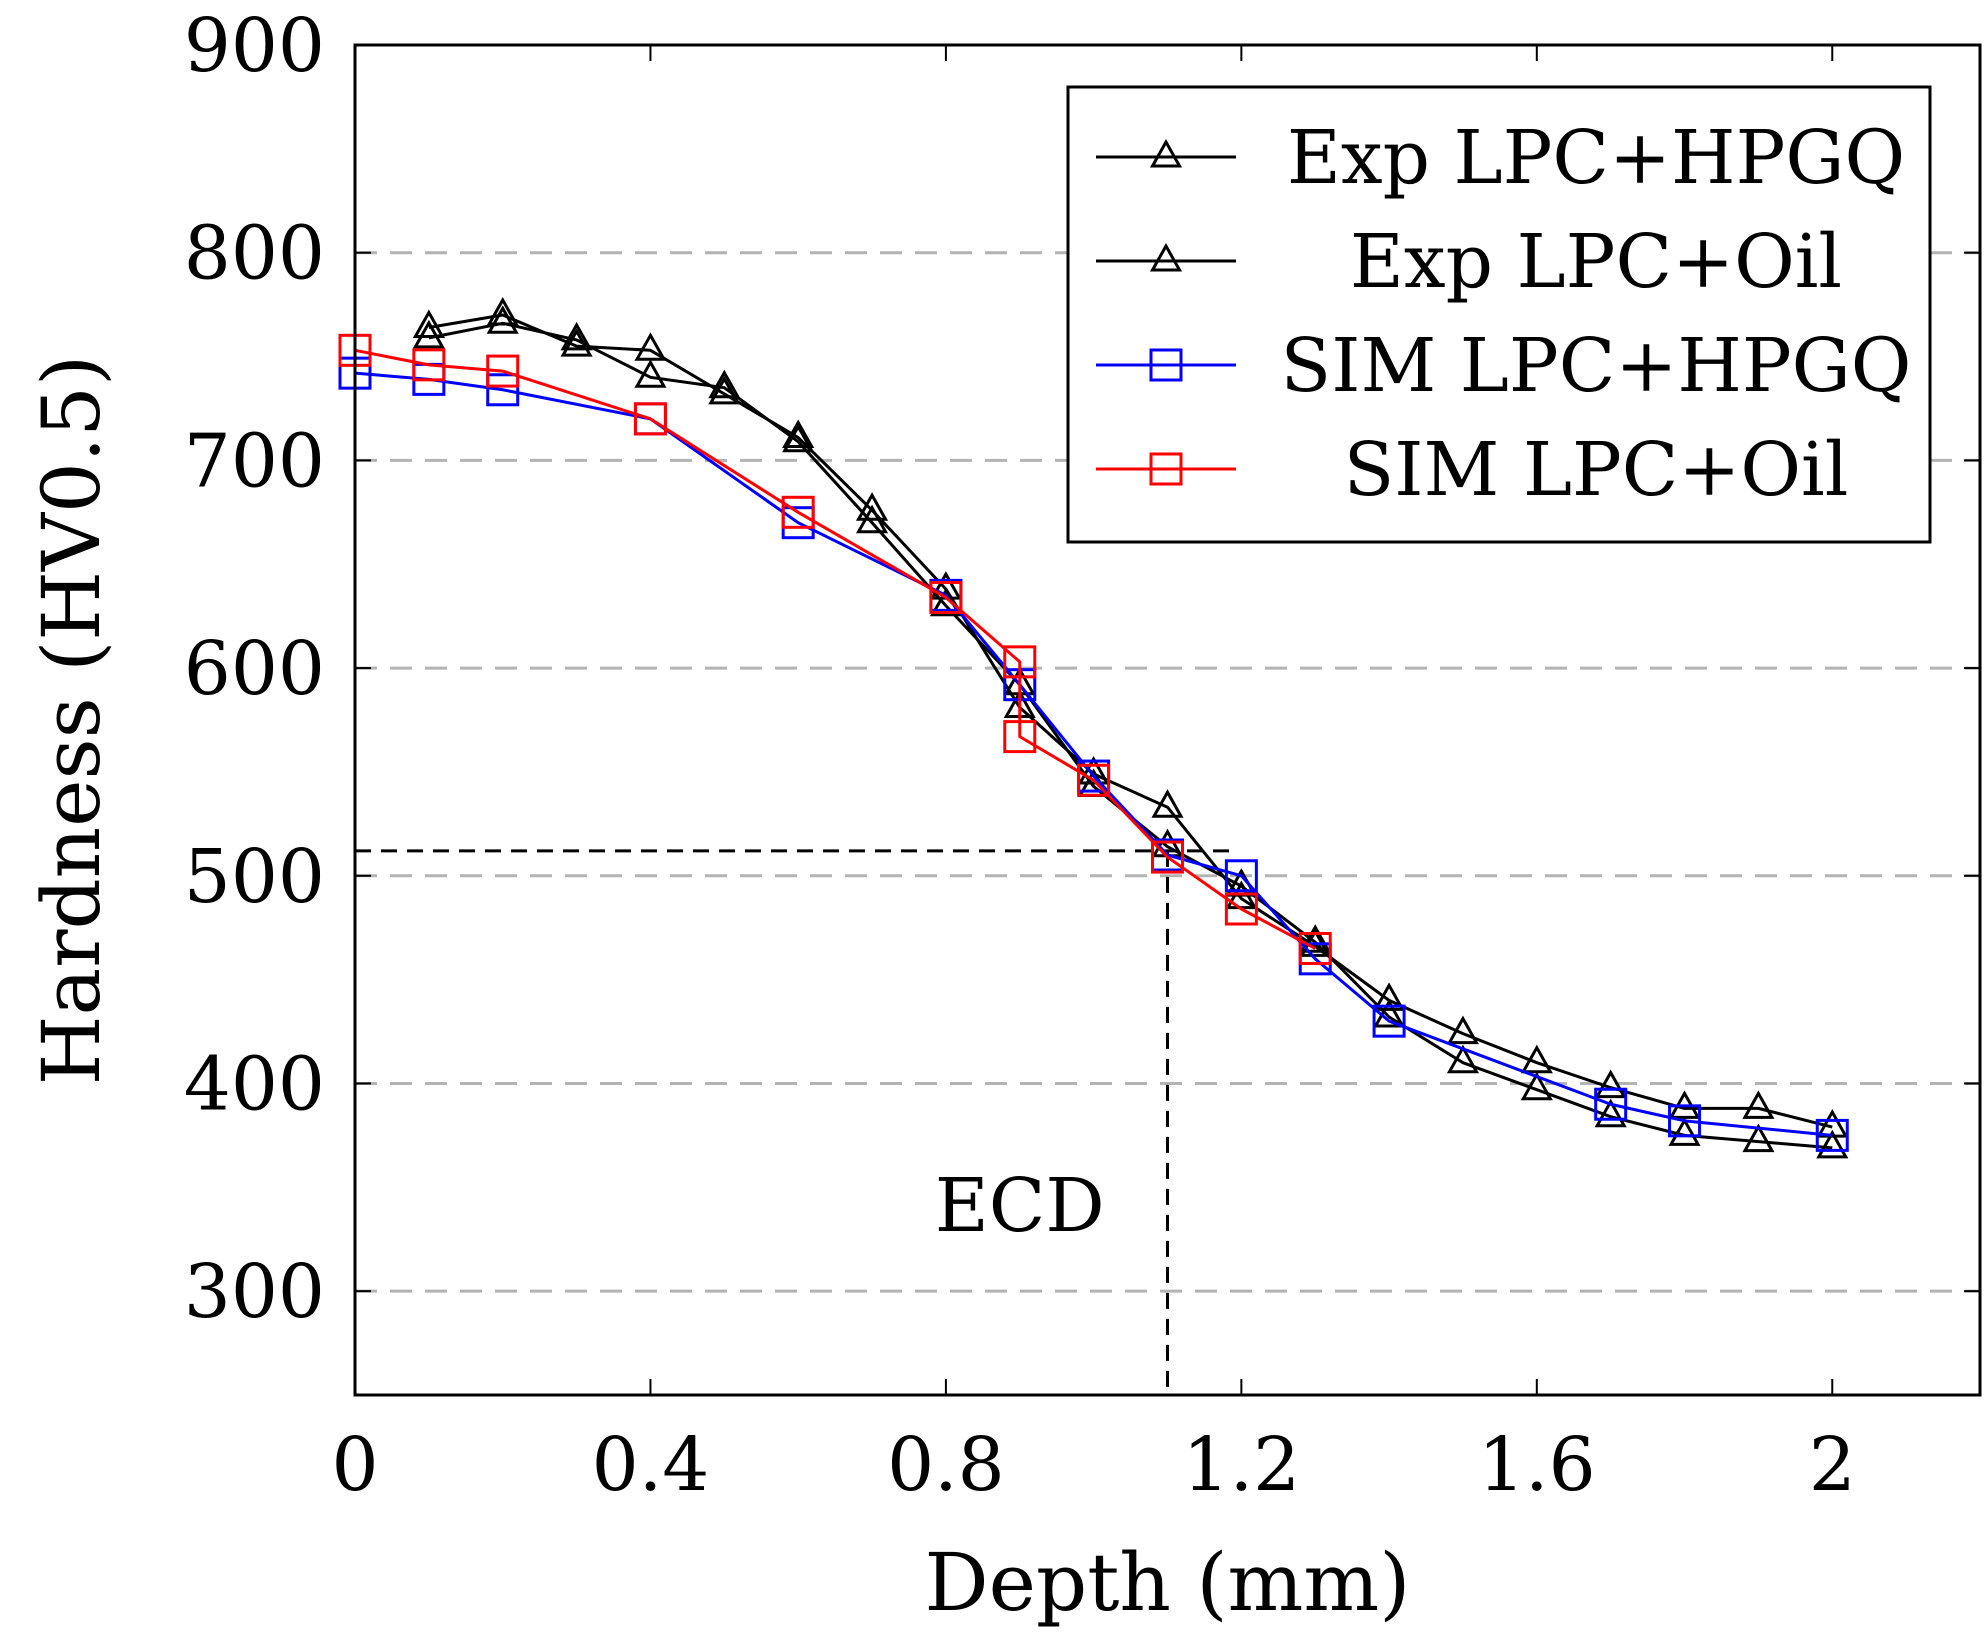 This screenshot has height=1646, width=1987. Describe the element at coordinates (254, 461) in the screenshot. I see `y-tick-label: 700` at that location.